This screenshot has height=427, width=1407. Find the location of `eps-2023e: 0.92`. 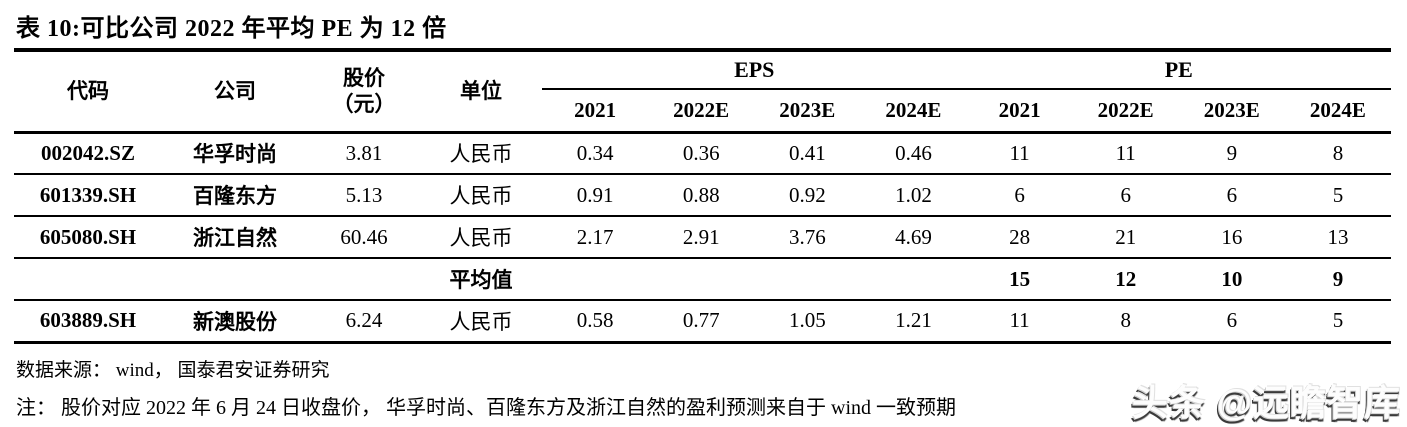

eps-2023e: 0.92 is located at coordinates (807, 195).